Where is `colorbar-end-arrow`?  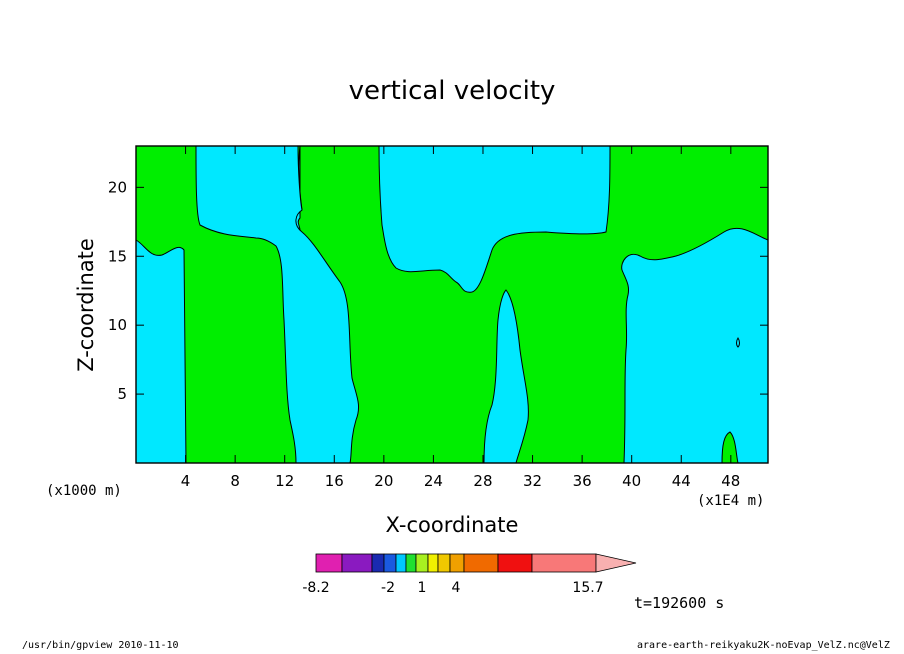
colorbar-end-arrow is located at coordinates (616, 563).